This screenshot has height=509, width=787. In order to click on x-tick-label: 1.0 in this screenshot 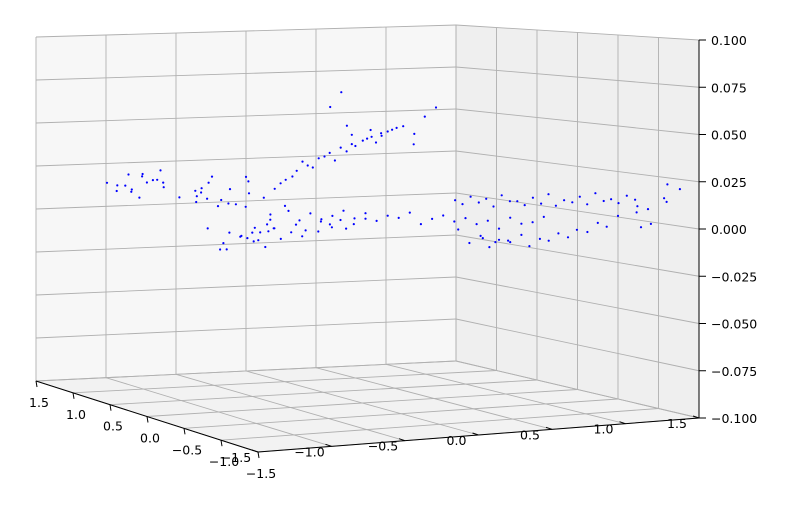, I will do `click(604, 429)`.